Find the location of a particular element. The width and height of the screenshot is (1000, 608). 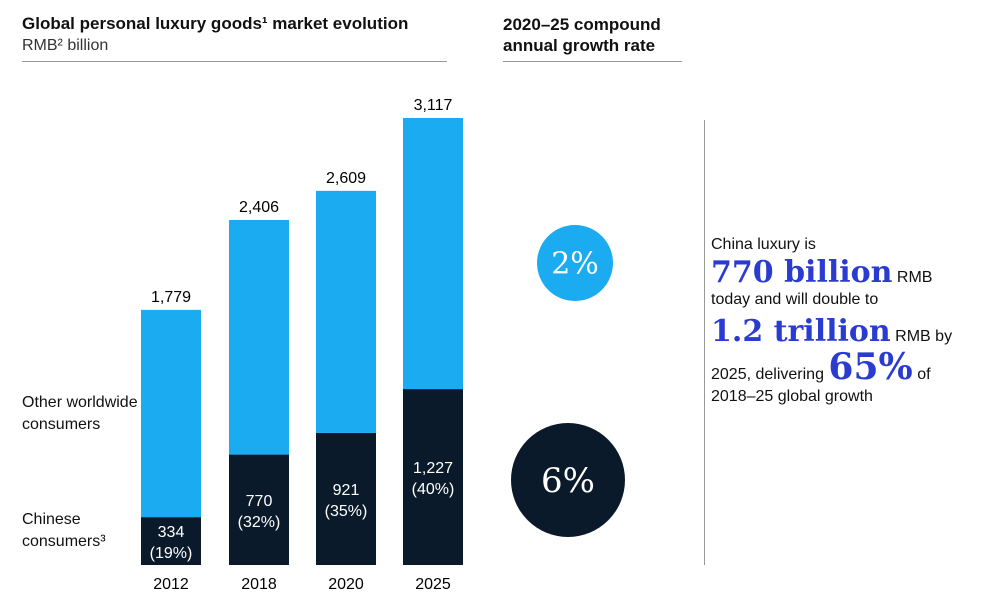

legend-label: Other worldwide consumers is located at coordinates (80, 413).